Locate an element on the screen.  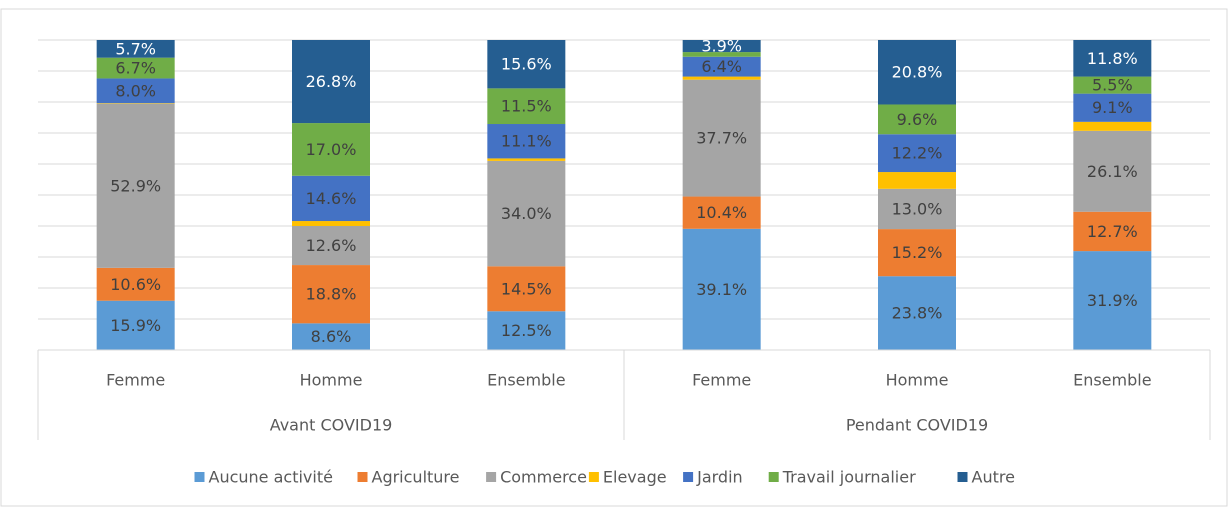
data-label: 23.8% is located at coordinates (917, 313).